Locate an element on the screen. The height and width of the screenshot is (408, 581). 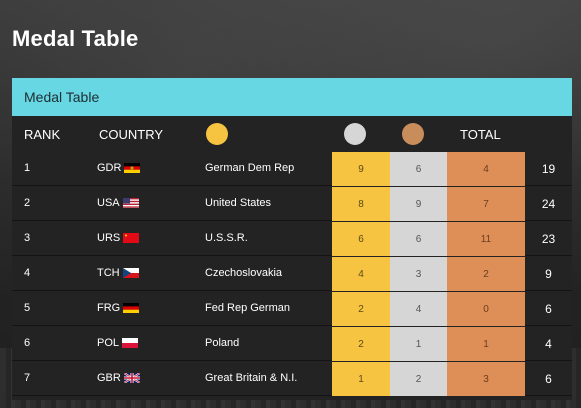
rank-cell: 3 is located at coordinates (27, 238).